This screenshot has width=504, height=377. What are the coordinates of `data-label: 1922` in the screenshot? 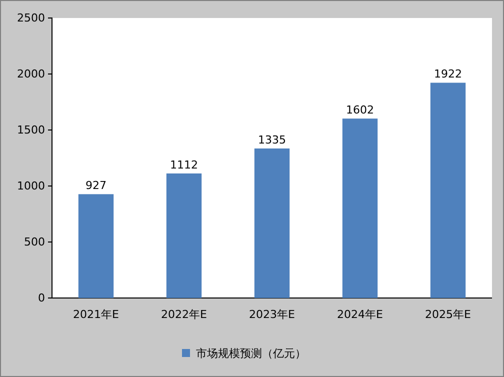 It's located at (448, 74).